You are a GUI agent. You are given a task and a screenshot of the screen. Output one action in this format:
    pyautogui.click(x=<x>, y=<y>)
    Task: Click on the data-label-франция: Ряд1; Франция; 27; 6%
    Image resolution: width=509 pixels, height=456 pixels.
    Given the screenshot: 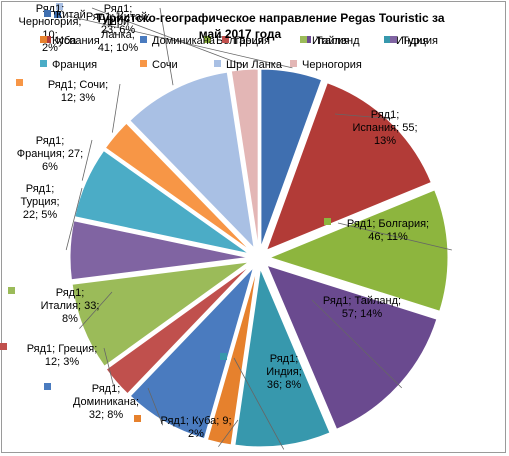 What is the action you would take?
    pyautogui.click(x=50, y=154)
    